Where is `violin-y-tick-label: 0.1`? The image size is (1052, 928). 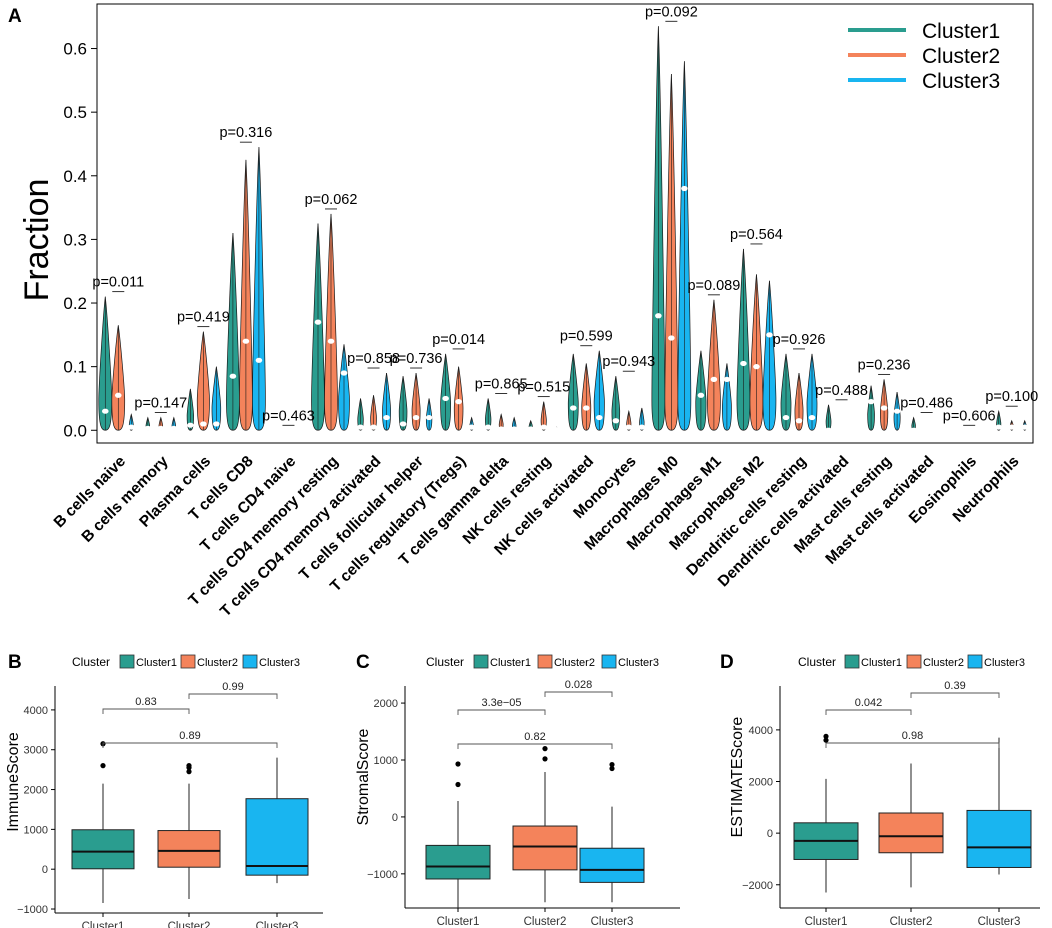
violin-y-tick-label: 0.1 is located at coordinates (75, 367).